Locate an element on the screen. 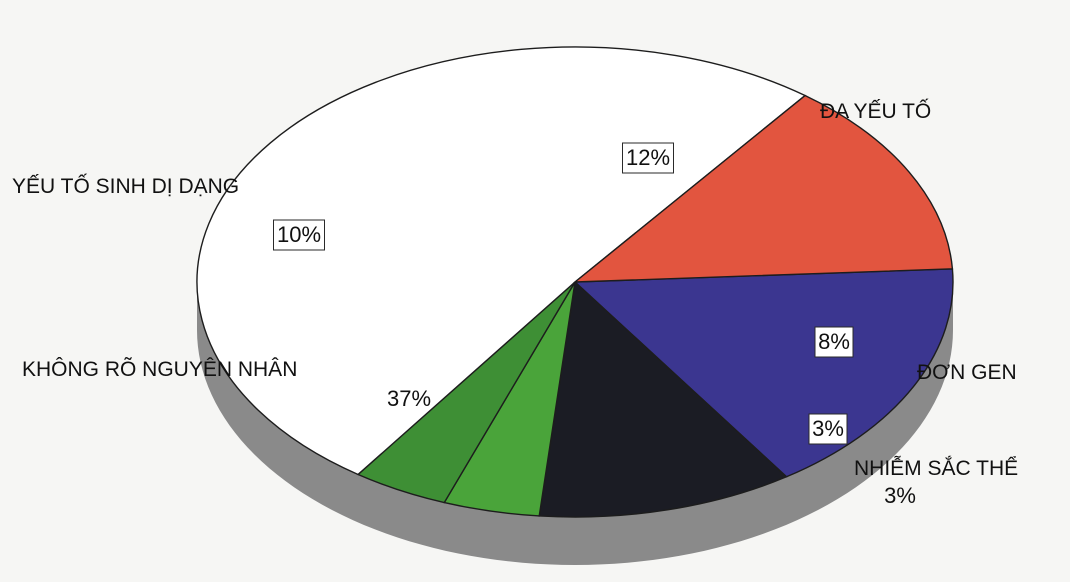 The image size is (1070, 582). slice-value-label-2: 8% is located at coordinates (834, 341).